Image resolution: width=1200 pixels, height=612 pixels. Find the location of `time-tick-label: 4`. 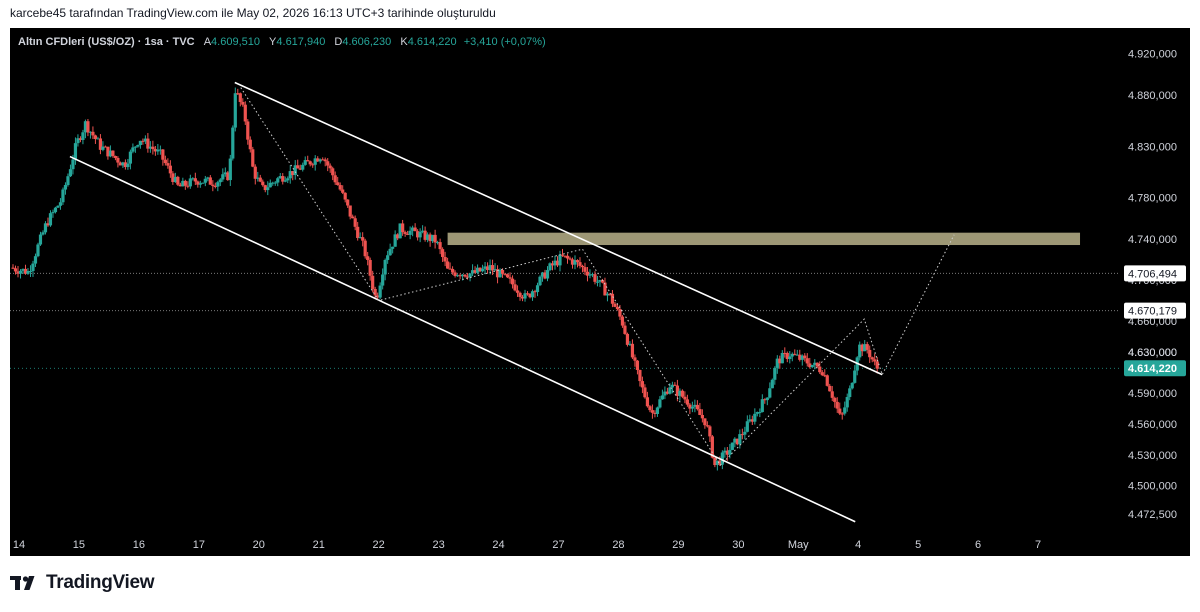

time-tick-label: 4 is located at coordinates (858, 545).